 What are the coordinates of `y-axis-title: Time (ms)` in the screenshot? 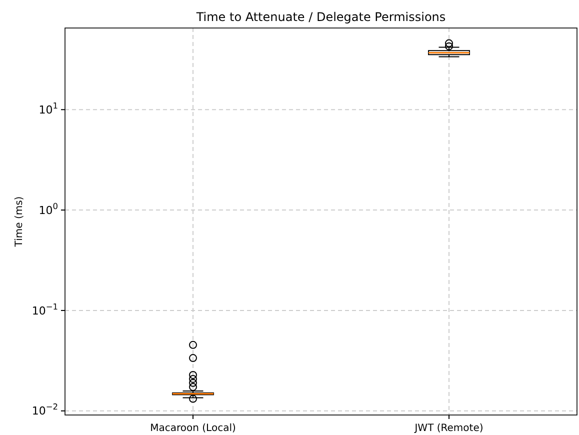 It's located at (19, 222).